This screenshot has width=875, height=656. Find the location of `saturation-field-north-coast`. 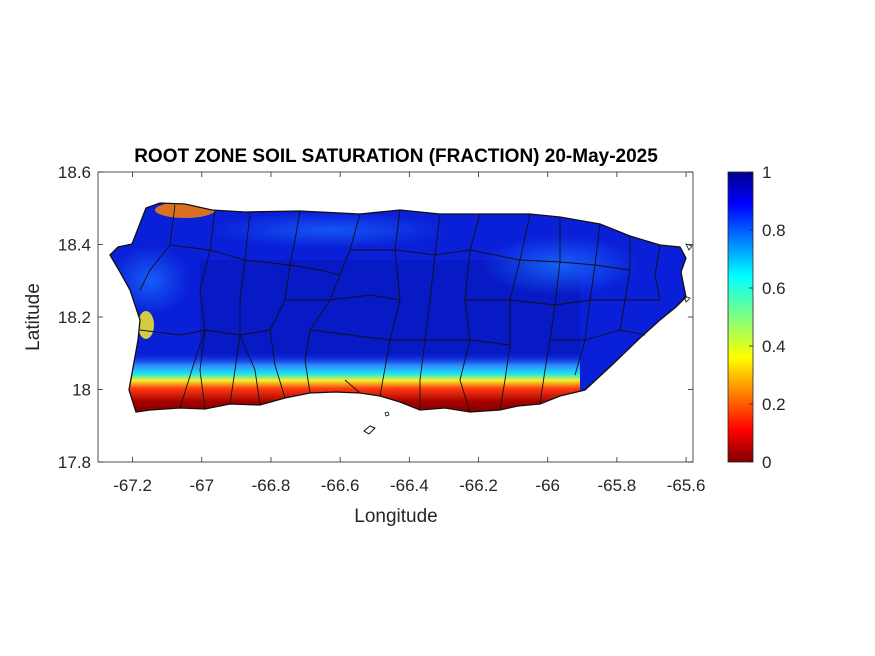

saturation-field-north-coast is located at coordinates (330, 230).